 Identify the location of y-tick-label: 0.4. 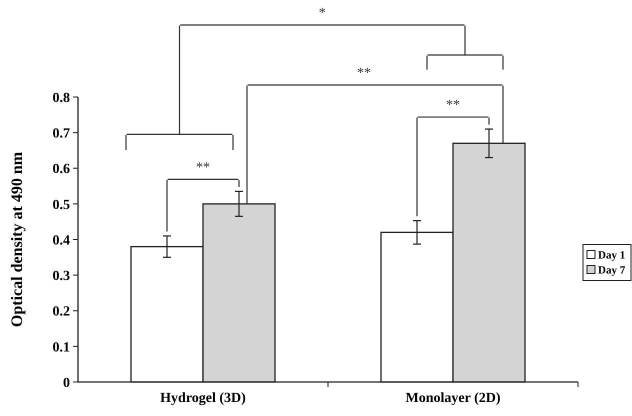
(61, 240).